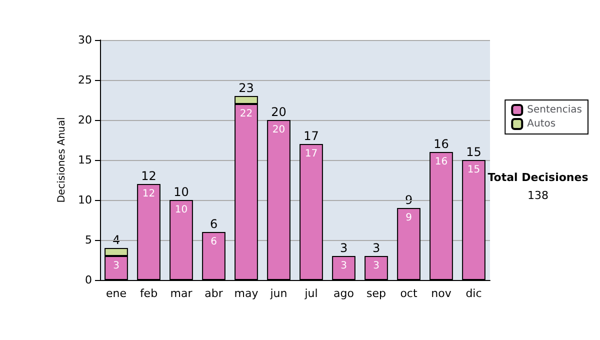 The width and height of the screenshot is (600, 340). I want to click on total-label: 16, so click(441, 144).